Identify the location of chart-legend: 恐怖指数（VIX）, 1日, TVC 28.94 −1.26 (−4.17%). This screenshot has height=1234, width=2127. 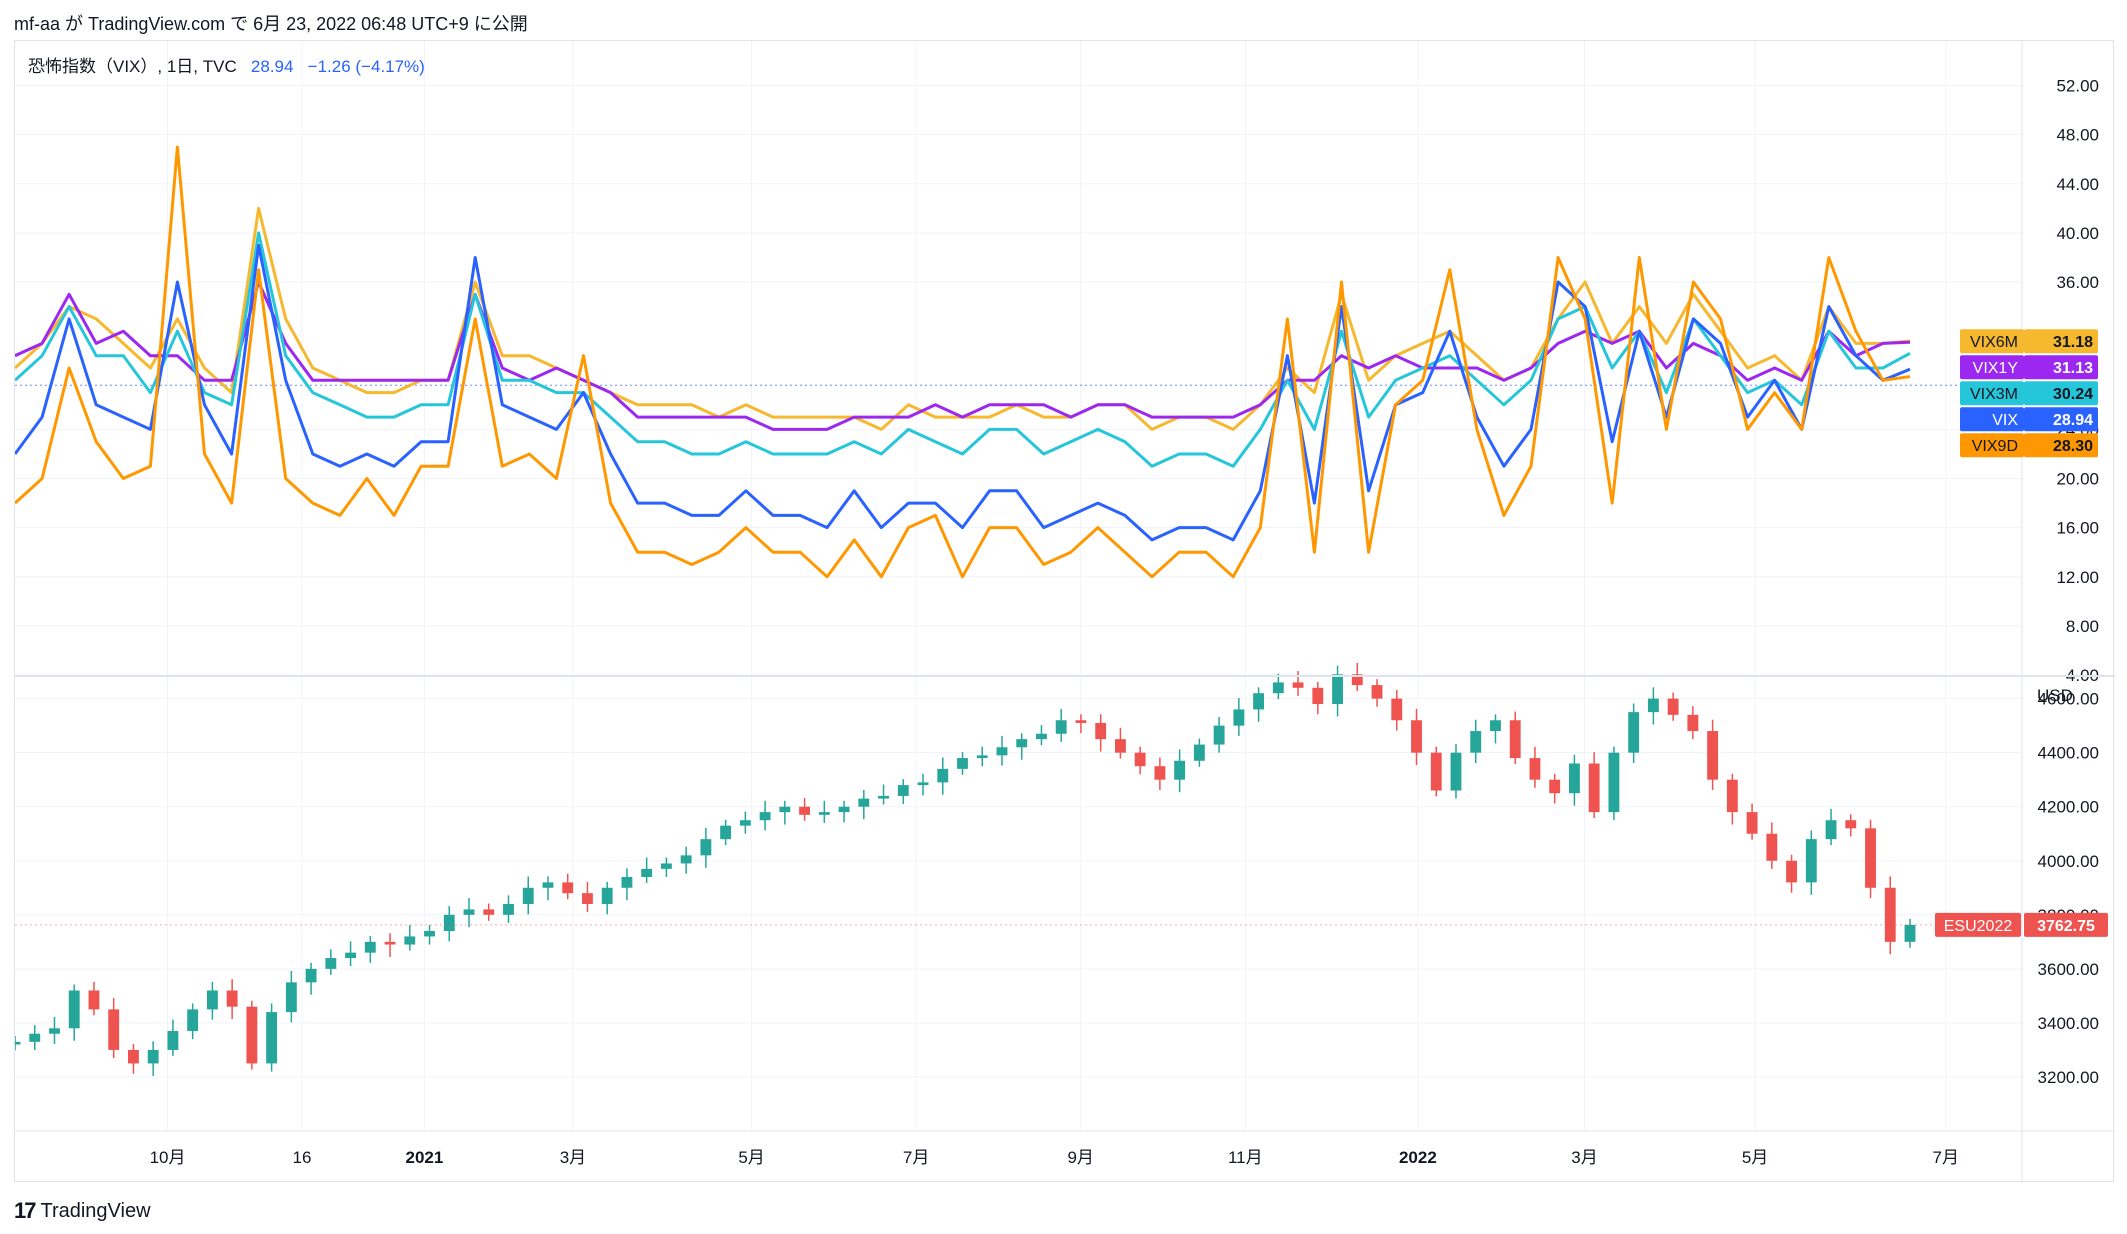
(226, 64).